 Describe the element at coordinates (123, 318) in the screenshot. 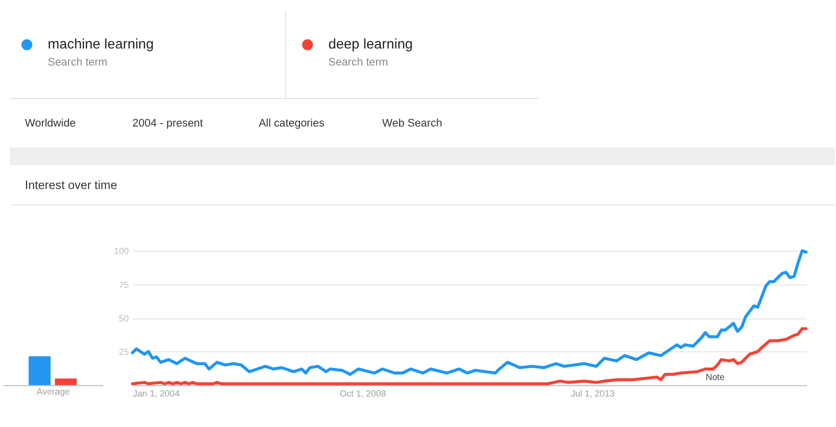

I see `y-tick-label: 50` at that location.